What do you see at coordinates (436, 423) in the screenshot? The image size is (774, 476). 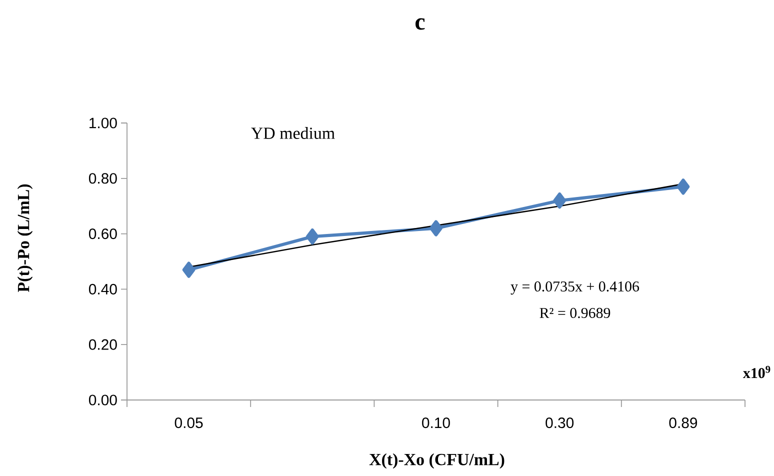 I see `x-tick-label: 0.10` at bounding box center [436, 423].